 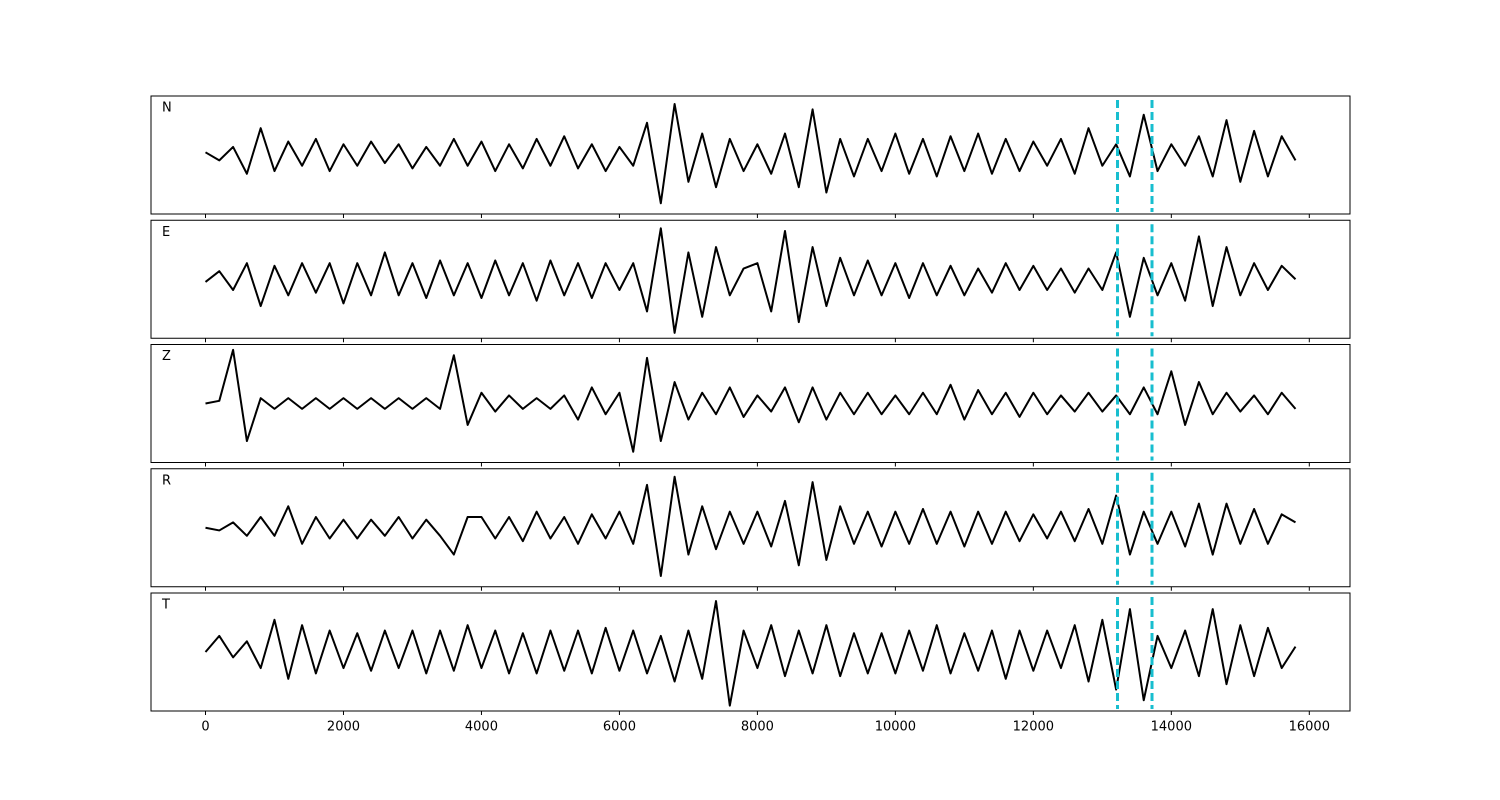 I want to click on panel-label: N, so click(x=167, y=108).